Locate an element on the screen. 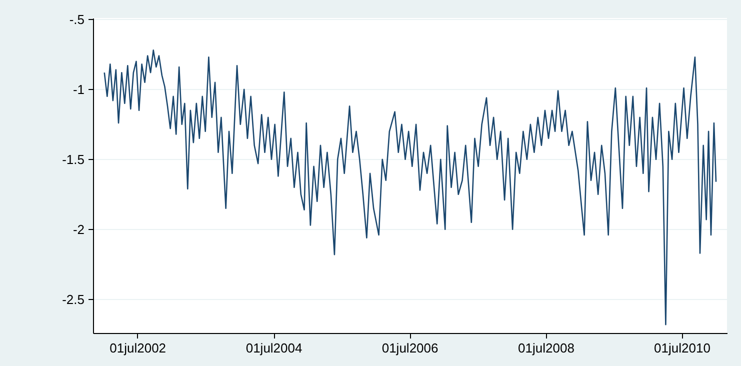 The width and height of the screenshot is (741, 366). y-tick-label: -1 is located at coordinates (78, 89).